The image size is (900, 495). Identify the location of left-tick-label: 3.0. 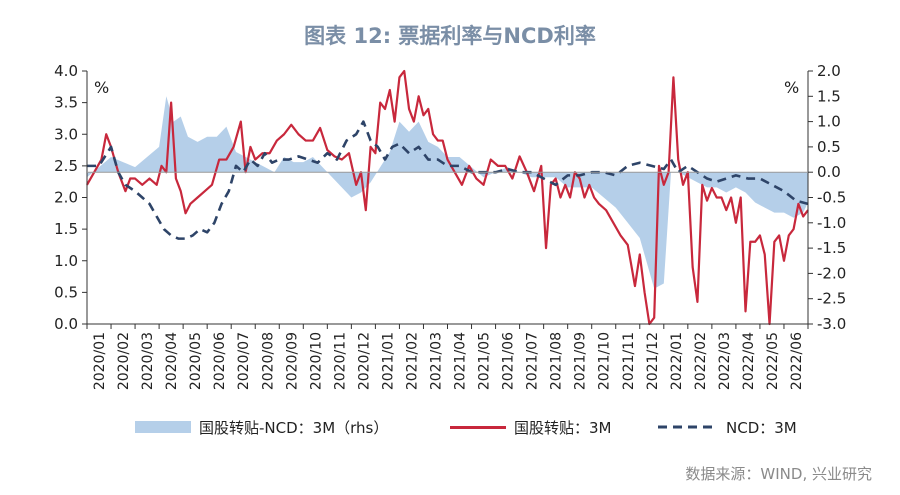
(66, 134).